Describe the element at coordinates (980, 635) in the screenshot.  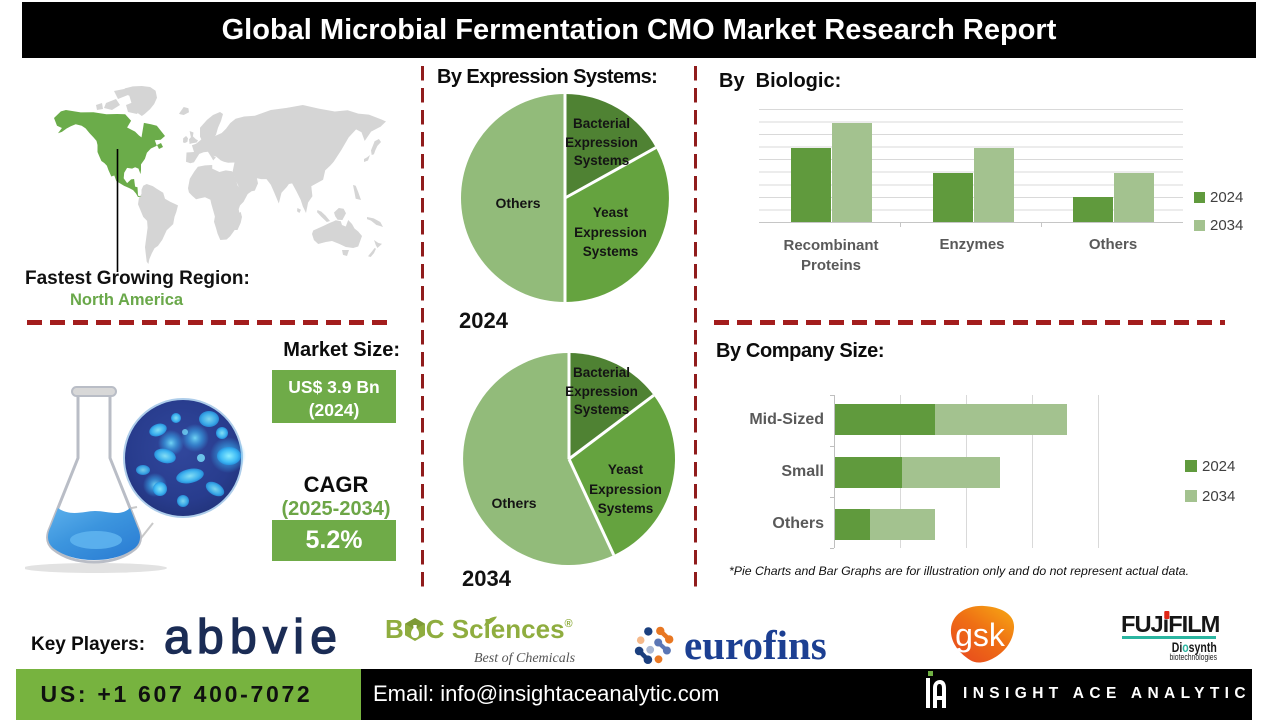
I see `svg-text: gsk` at that location.